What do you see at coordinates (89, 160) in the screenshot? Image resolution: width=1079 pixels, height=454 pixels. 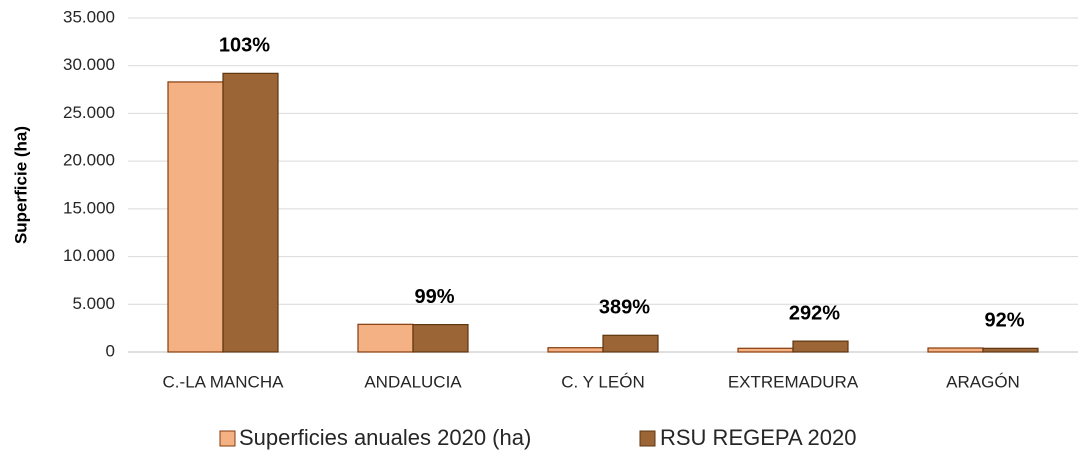 I see `y-tick-label: 20.000` at bounding box center [89, 160].